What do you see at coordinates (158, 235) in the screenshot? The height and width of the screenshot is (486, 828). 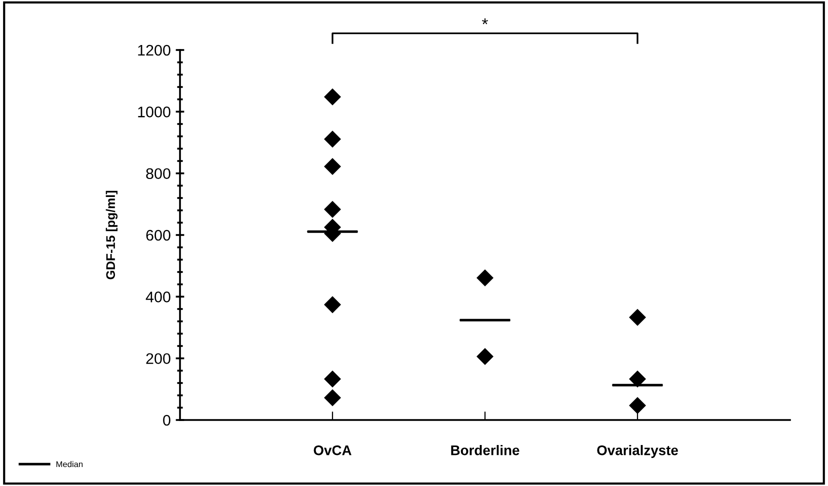 I see `y-tick-label: 600` at bounding box center [158, 235].